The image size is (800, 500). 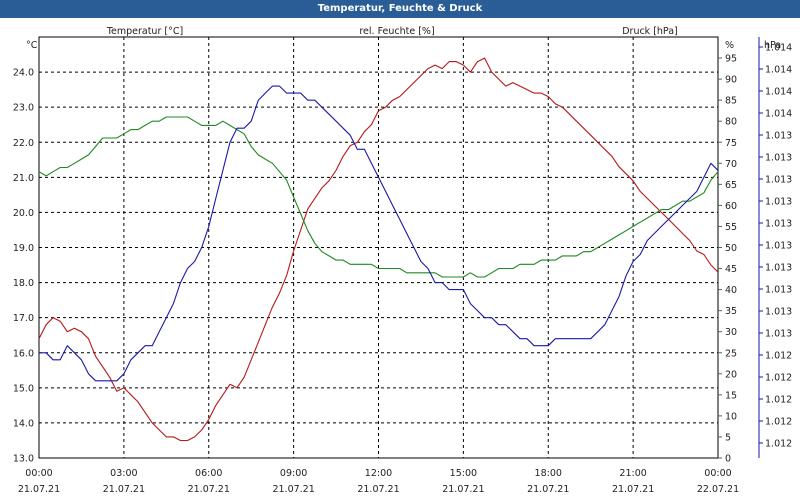 What do you see at coordinates (23, 213) in the screenshot?
I see `temperature-tick-label: 20.0` at bounding box center [23, 213].